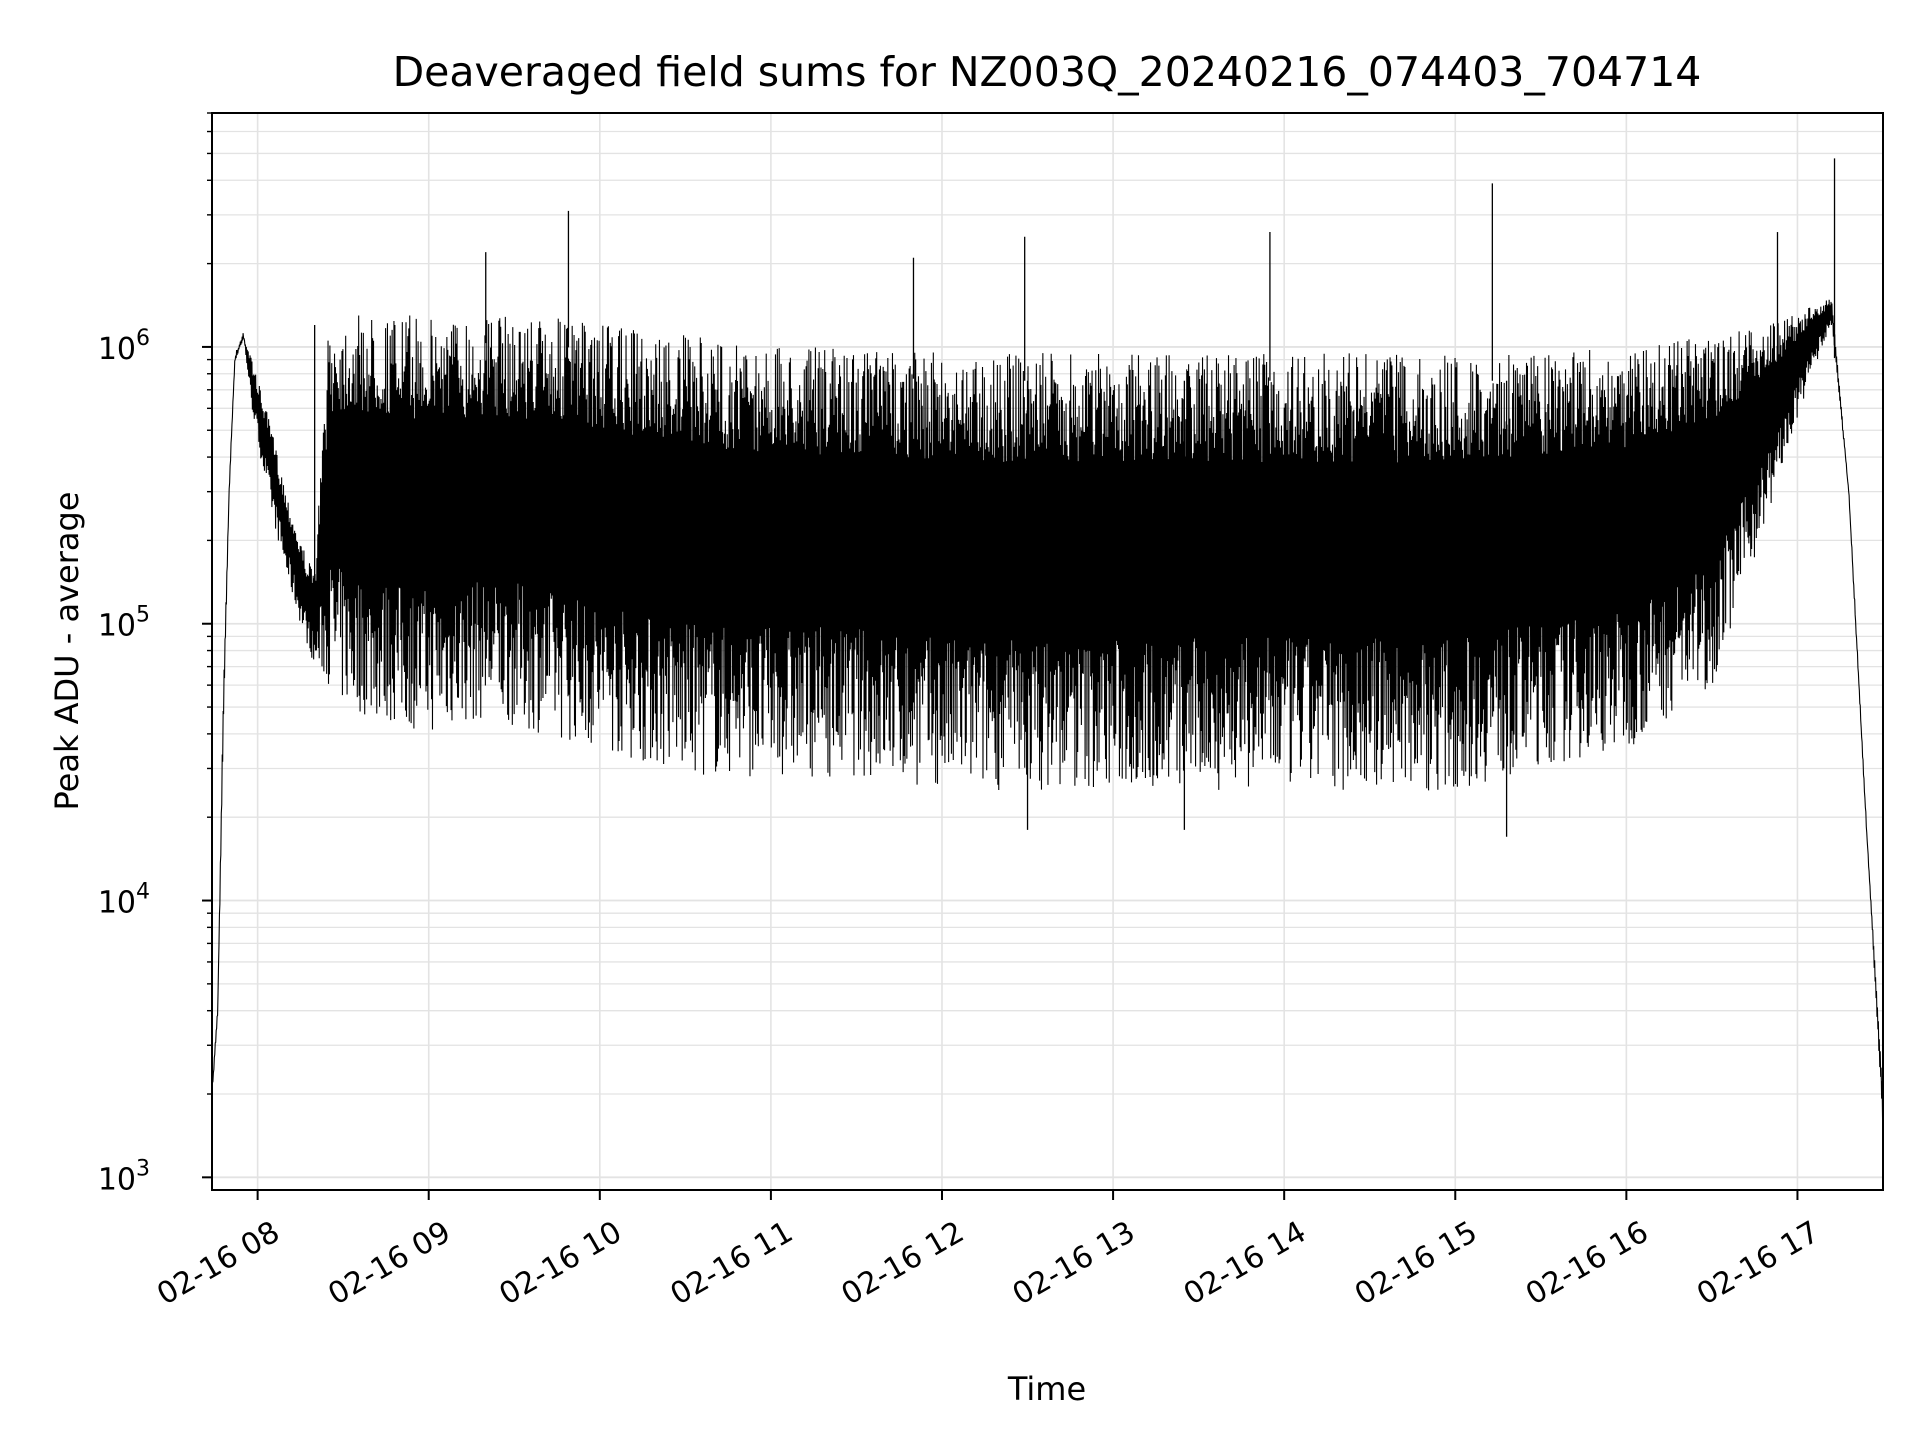 The height and width of the screenshot is (1440, 1920). What do you see at coordinates (218, 1264) in the screenshot?
I see `x-tick-label: 02-16 08` at bounding box center [218, 1264].